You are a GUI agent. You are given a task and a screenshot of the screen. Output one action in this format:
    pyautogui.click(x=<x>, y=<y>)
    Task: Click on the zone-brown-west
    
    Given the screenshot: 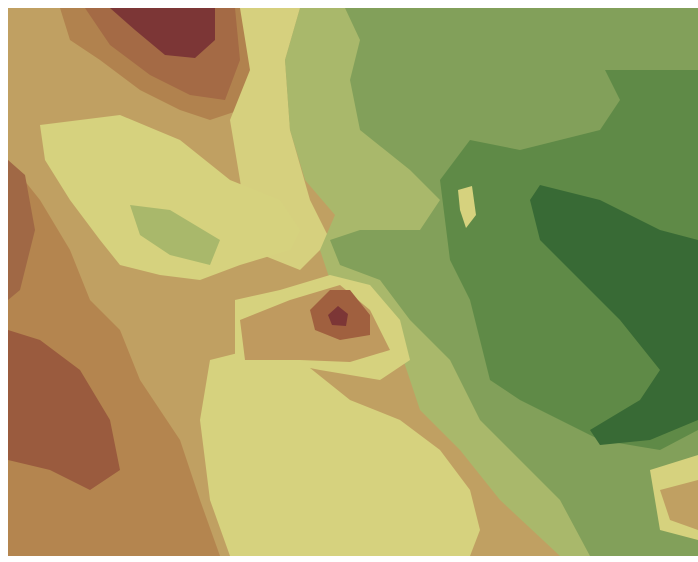 What is the action you would take?
    pyautogui.click(x=64, y=410)
    